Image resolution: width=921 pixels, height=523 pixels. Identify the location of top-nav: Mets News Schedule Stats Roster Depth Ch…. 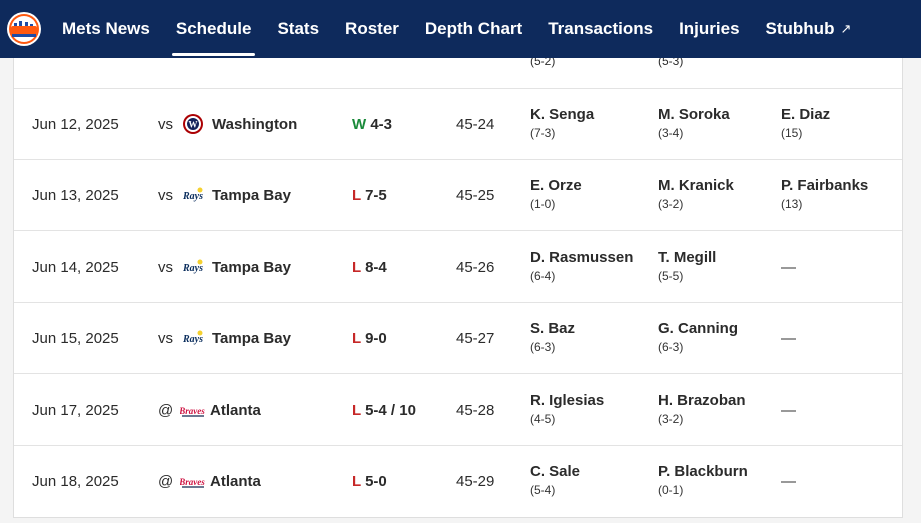
(460, 29).